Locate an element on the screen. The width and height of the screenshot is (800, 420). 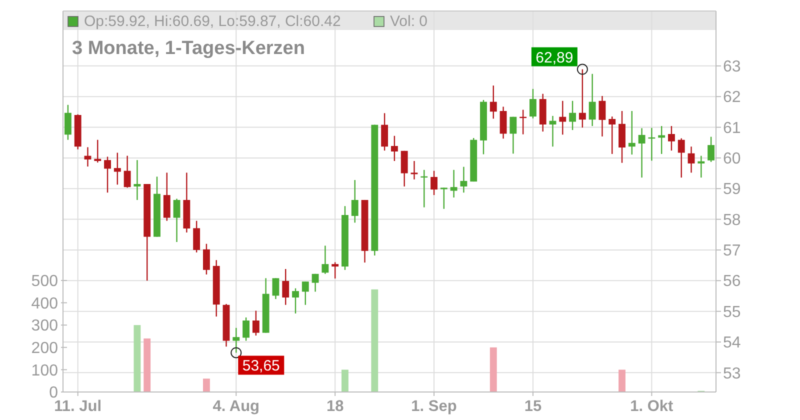
x-tick-label: 1. Sep is located at coordinates (434, 406).